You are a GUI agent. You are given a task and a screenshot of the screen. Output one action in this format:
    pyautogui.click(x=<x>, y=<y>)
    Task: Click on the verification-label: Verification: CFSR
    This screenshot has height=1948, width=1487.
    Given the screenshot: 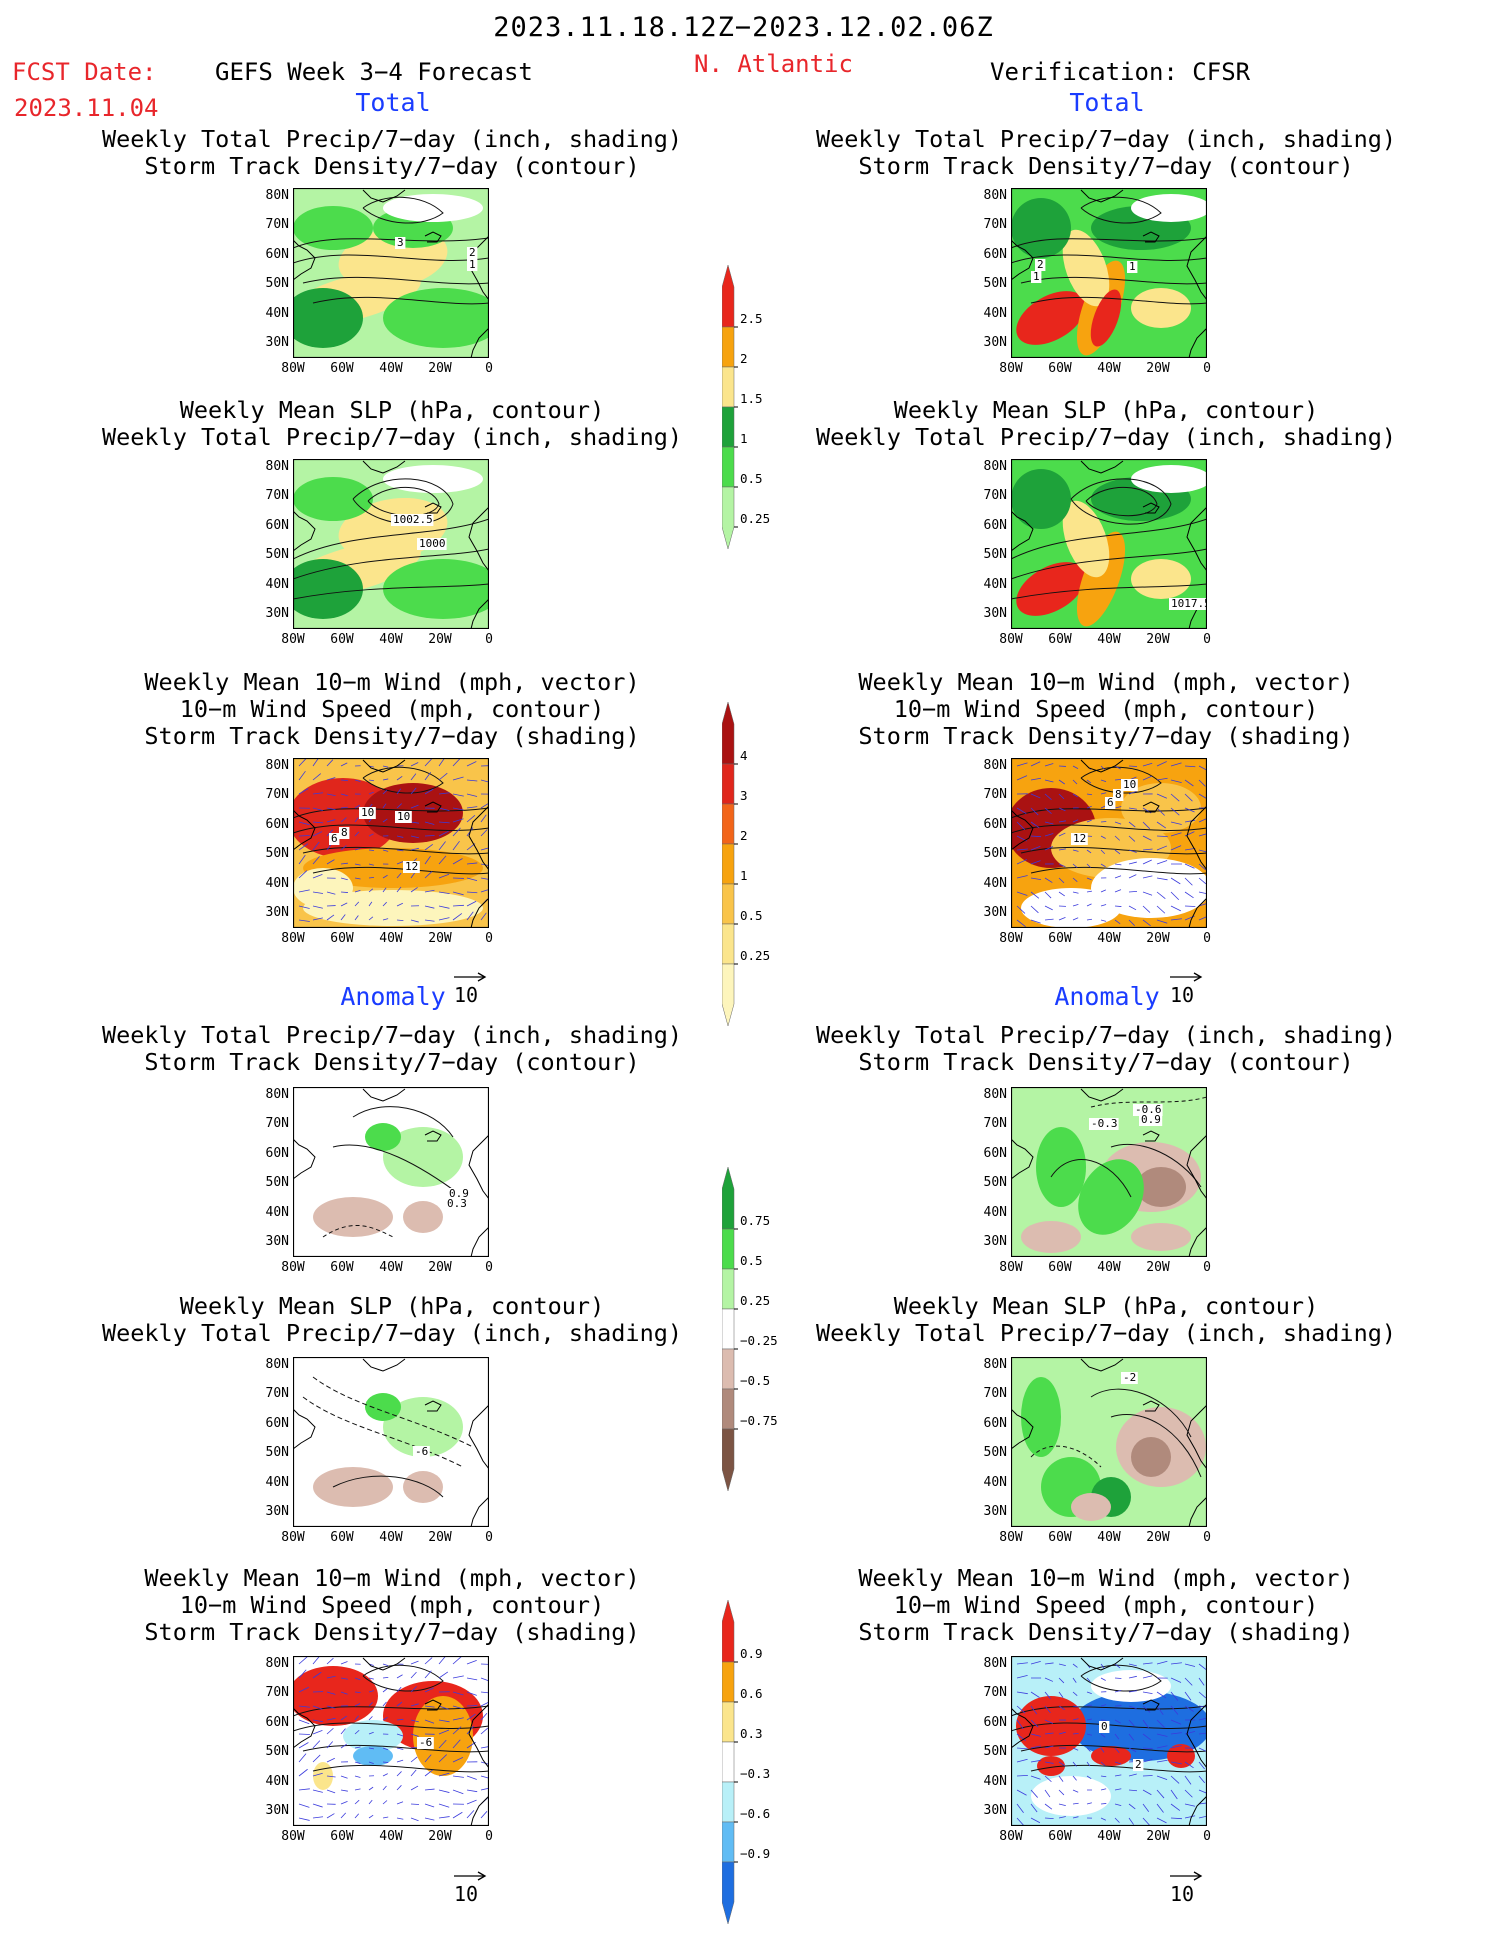 What is the action you would take?
    pyautogui.click(x=1120, y=72)
    